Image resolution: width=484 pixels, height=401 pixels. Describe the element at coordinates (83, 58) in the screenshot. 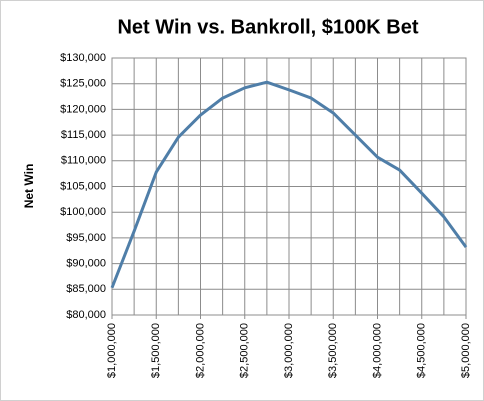

I see `y-tick-label: $130,000` at that location.